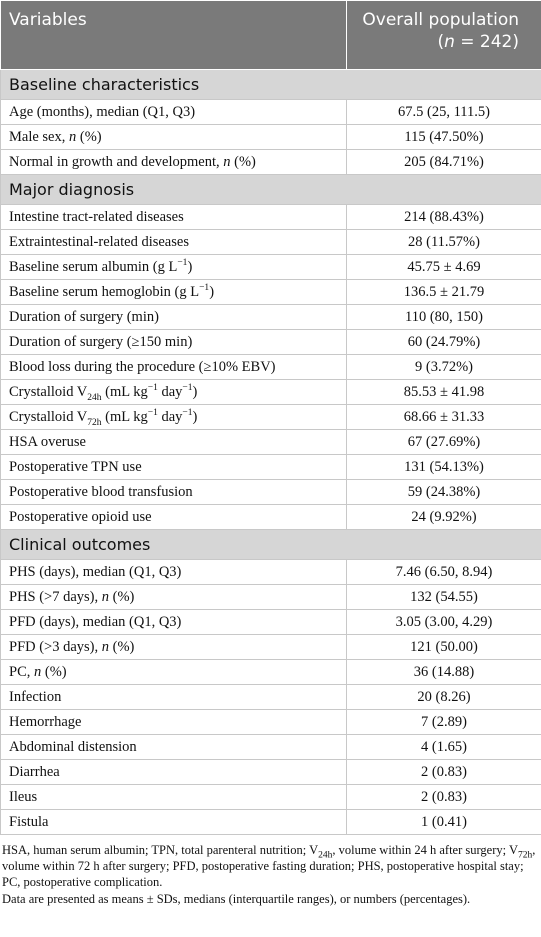 The height and width of the screenshot is (937, 541). I want to click on text: = 242), so click(486, 42).